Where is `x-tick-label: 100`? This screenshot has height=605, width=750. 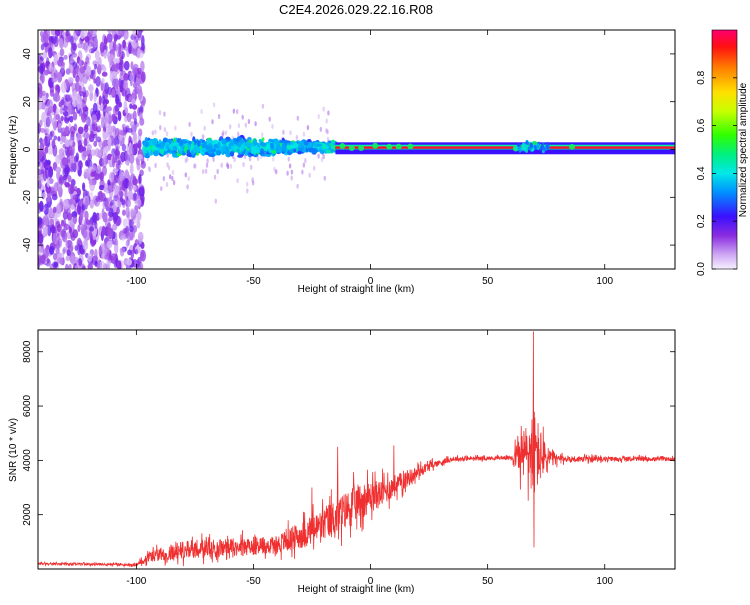 x-tick-label: 100 is located at coordinates (604, 281).